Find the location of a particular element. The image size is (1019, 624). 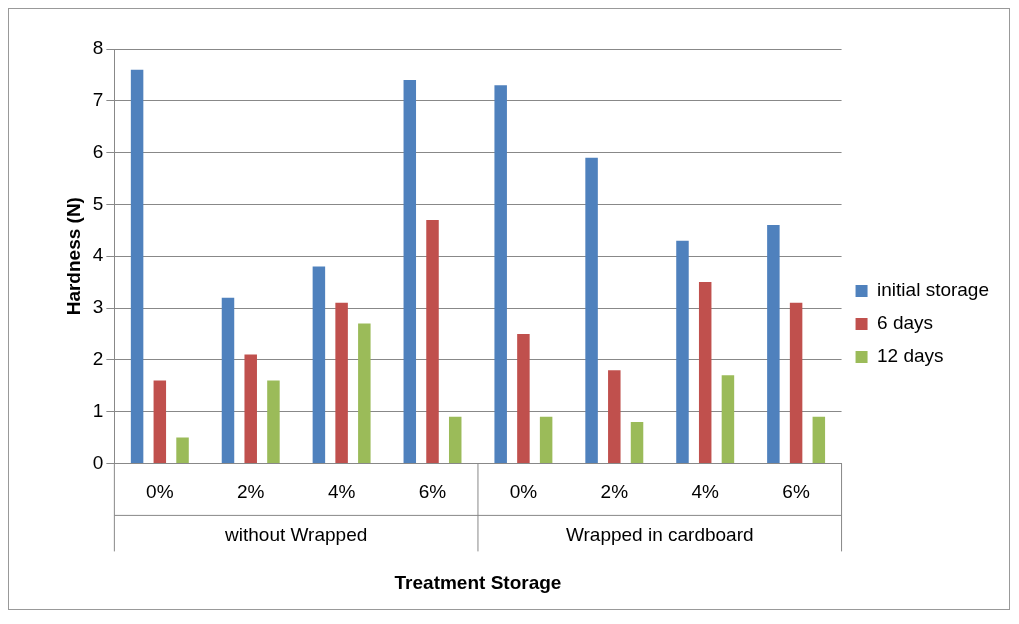

y-tick-label: 3 is located at coordinates (98, 307).